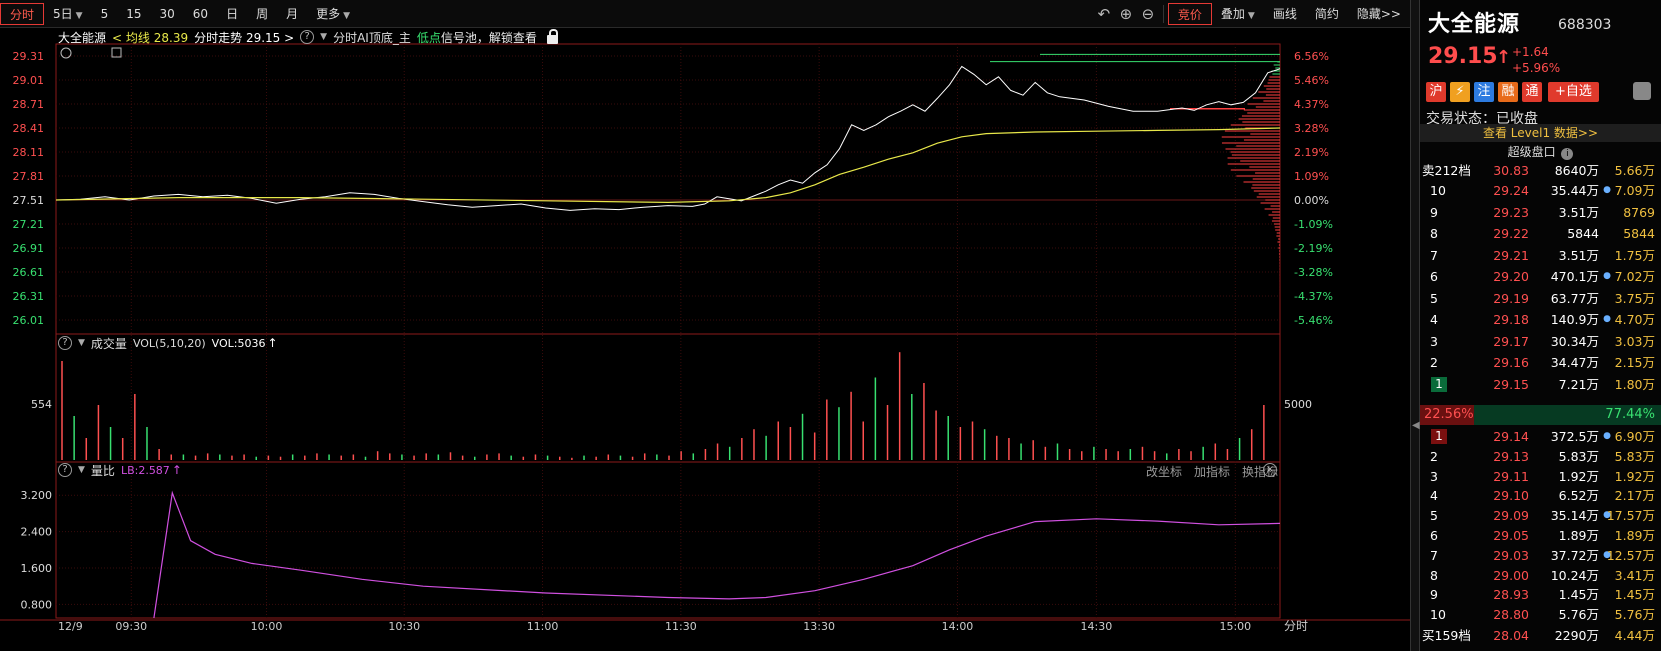 The height and width of the screenshot is (651, 1661). Describe the element at coordinates (1511, 436) in the screenshot. I see `level-price: 29.14` at that location.